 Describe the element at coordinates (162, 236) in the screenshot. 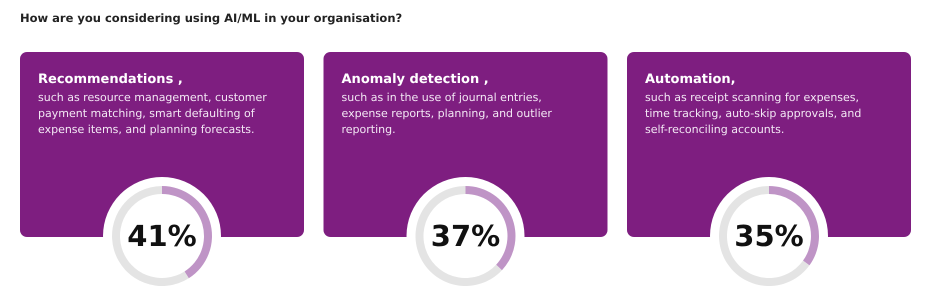

I see `data-label: 41%` at that location.